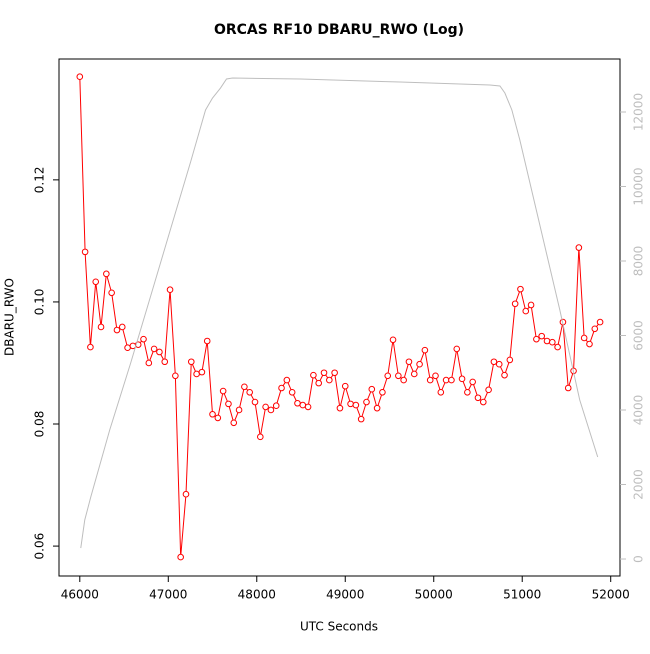 This screenshot has height=654, width=650. What do you see at coordinates (345, 595) in the screenshot?
I see `x-tick-label: 49000` at bounding box center [345, 595].